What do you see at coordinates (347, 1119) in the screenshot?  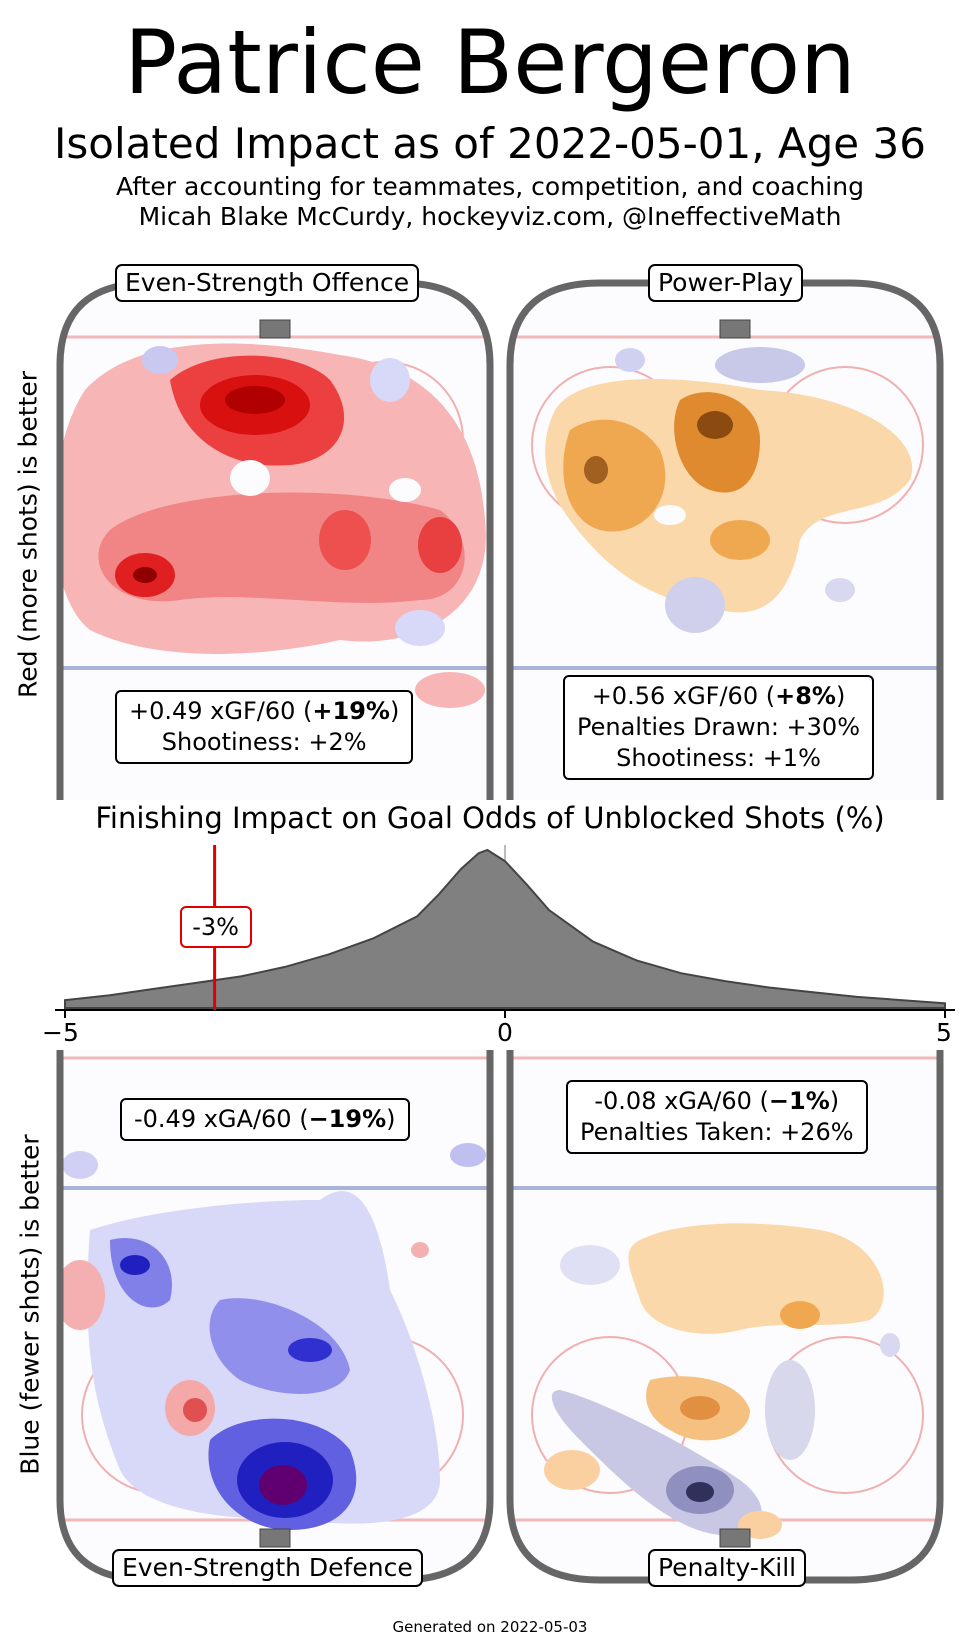 I see `es-defence-pct: −19%` at bounding box center [347, 1119].